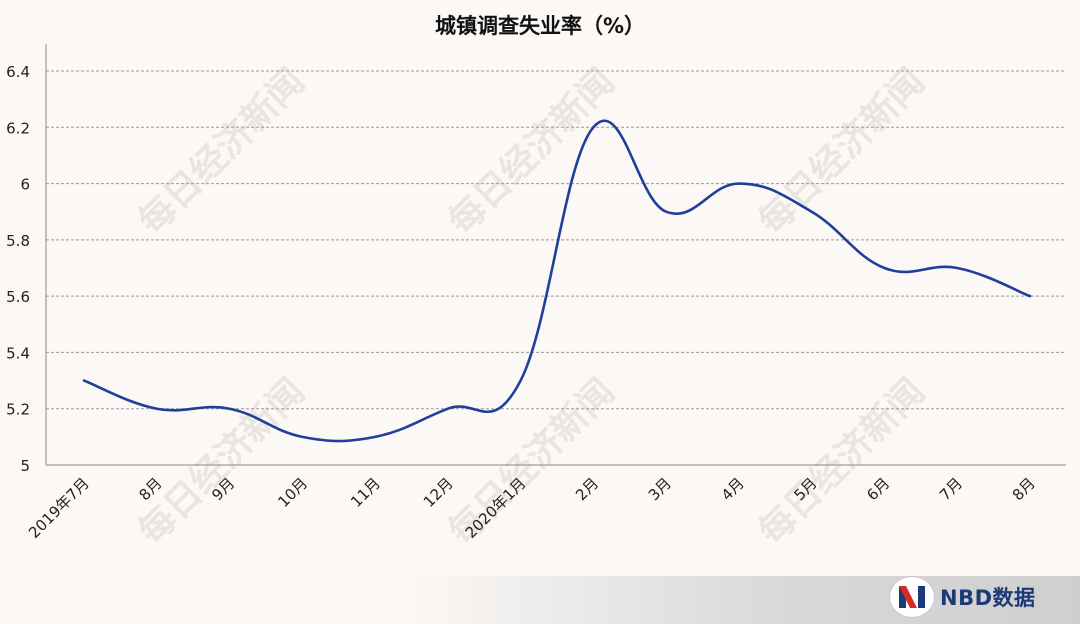 This screenshot has height=624, width=1080. I want to click on y-tick-label: 5.6, so click(18, 297).